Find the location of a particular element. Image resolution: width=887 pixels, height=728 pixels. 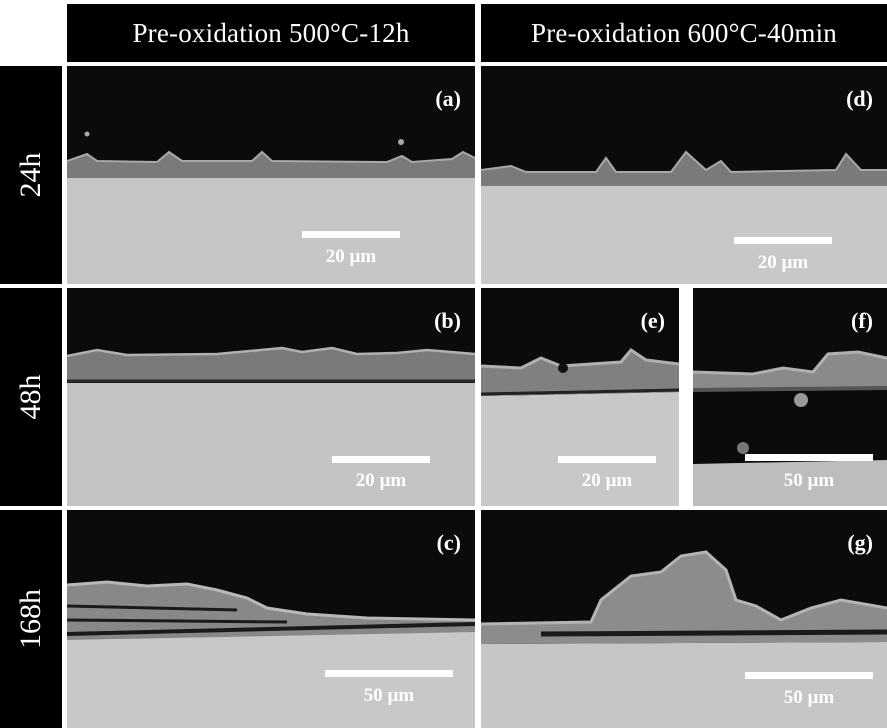

scale-bar-b is located at coordinates (381, 459).